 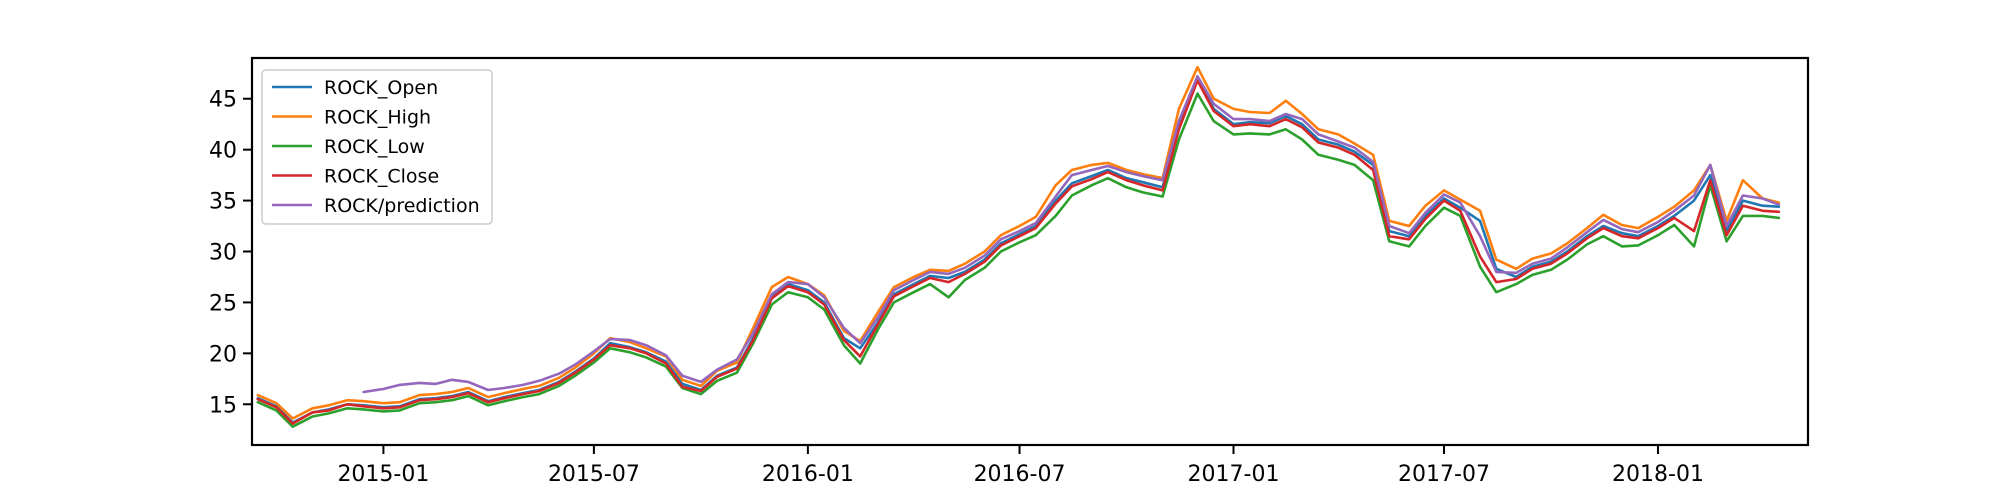 What do you see at coordinates (223, 354) in the screenshot?
I see `y-tick-label-1: 20` at bounding box center [223, 354].